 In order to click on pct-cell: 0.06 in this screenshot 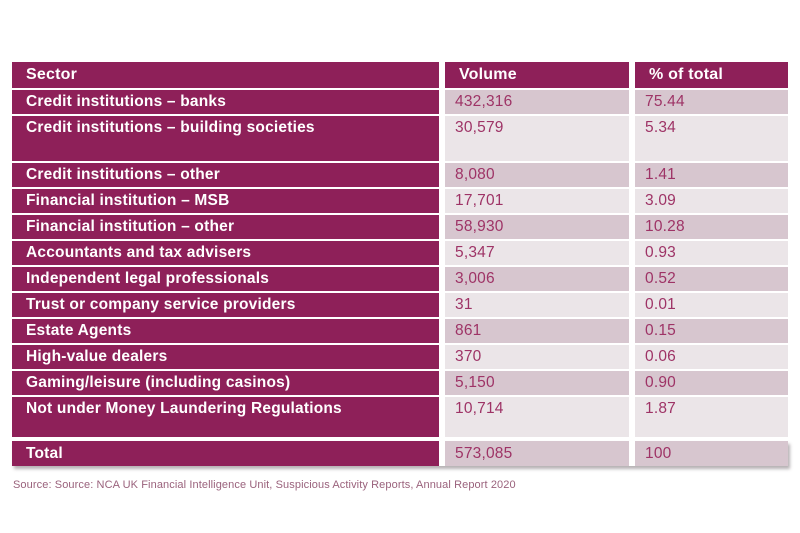, I will do `click(711, 357)`.